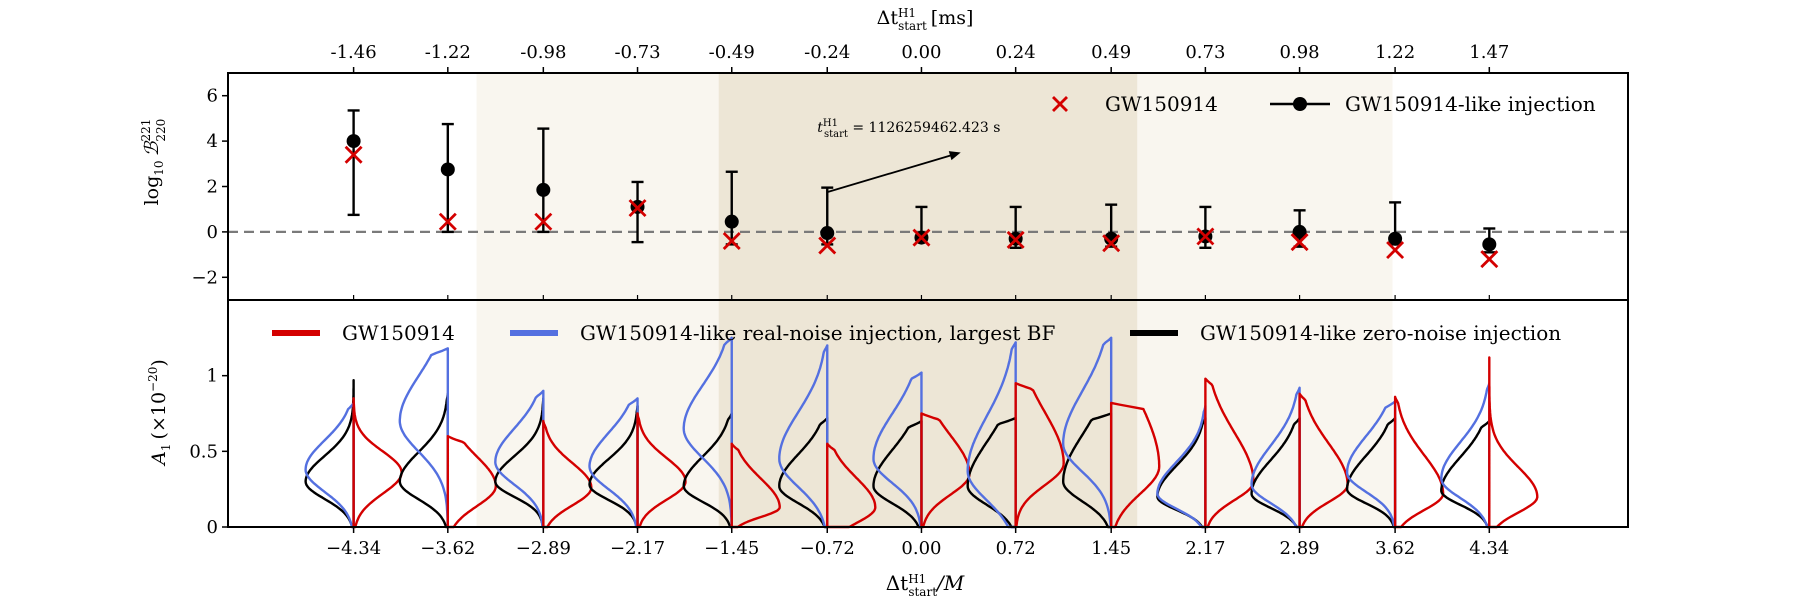 The height and width of the screenshot is (600, 1800). I want to click on x-tick-label: 1.45, so click(1111, 548).